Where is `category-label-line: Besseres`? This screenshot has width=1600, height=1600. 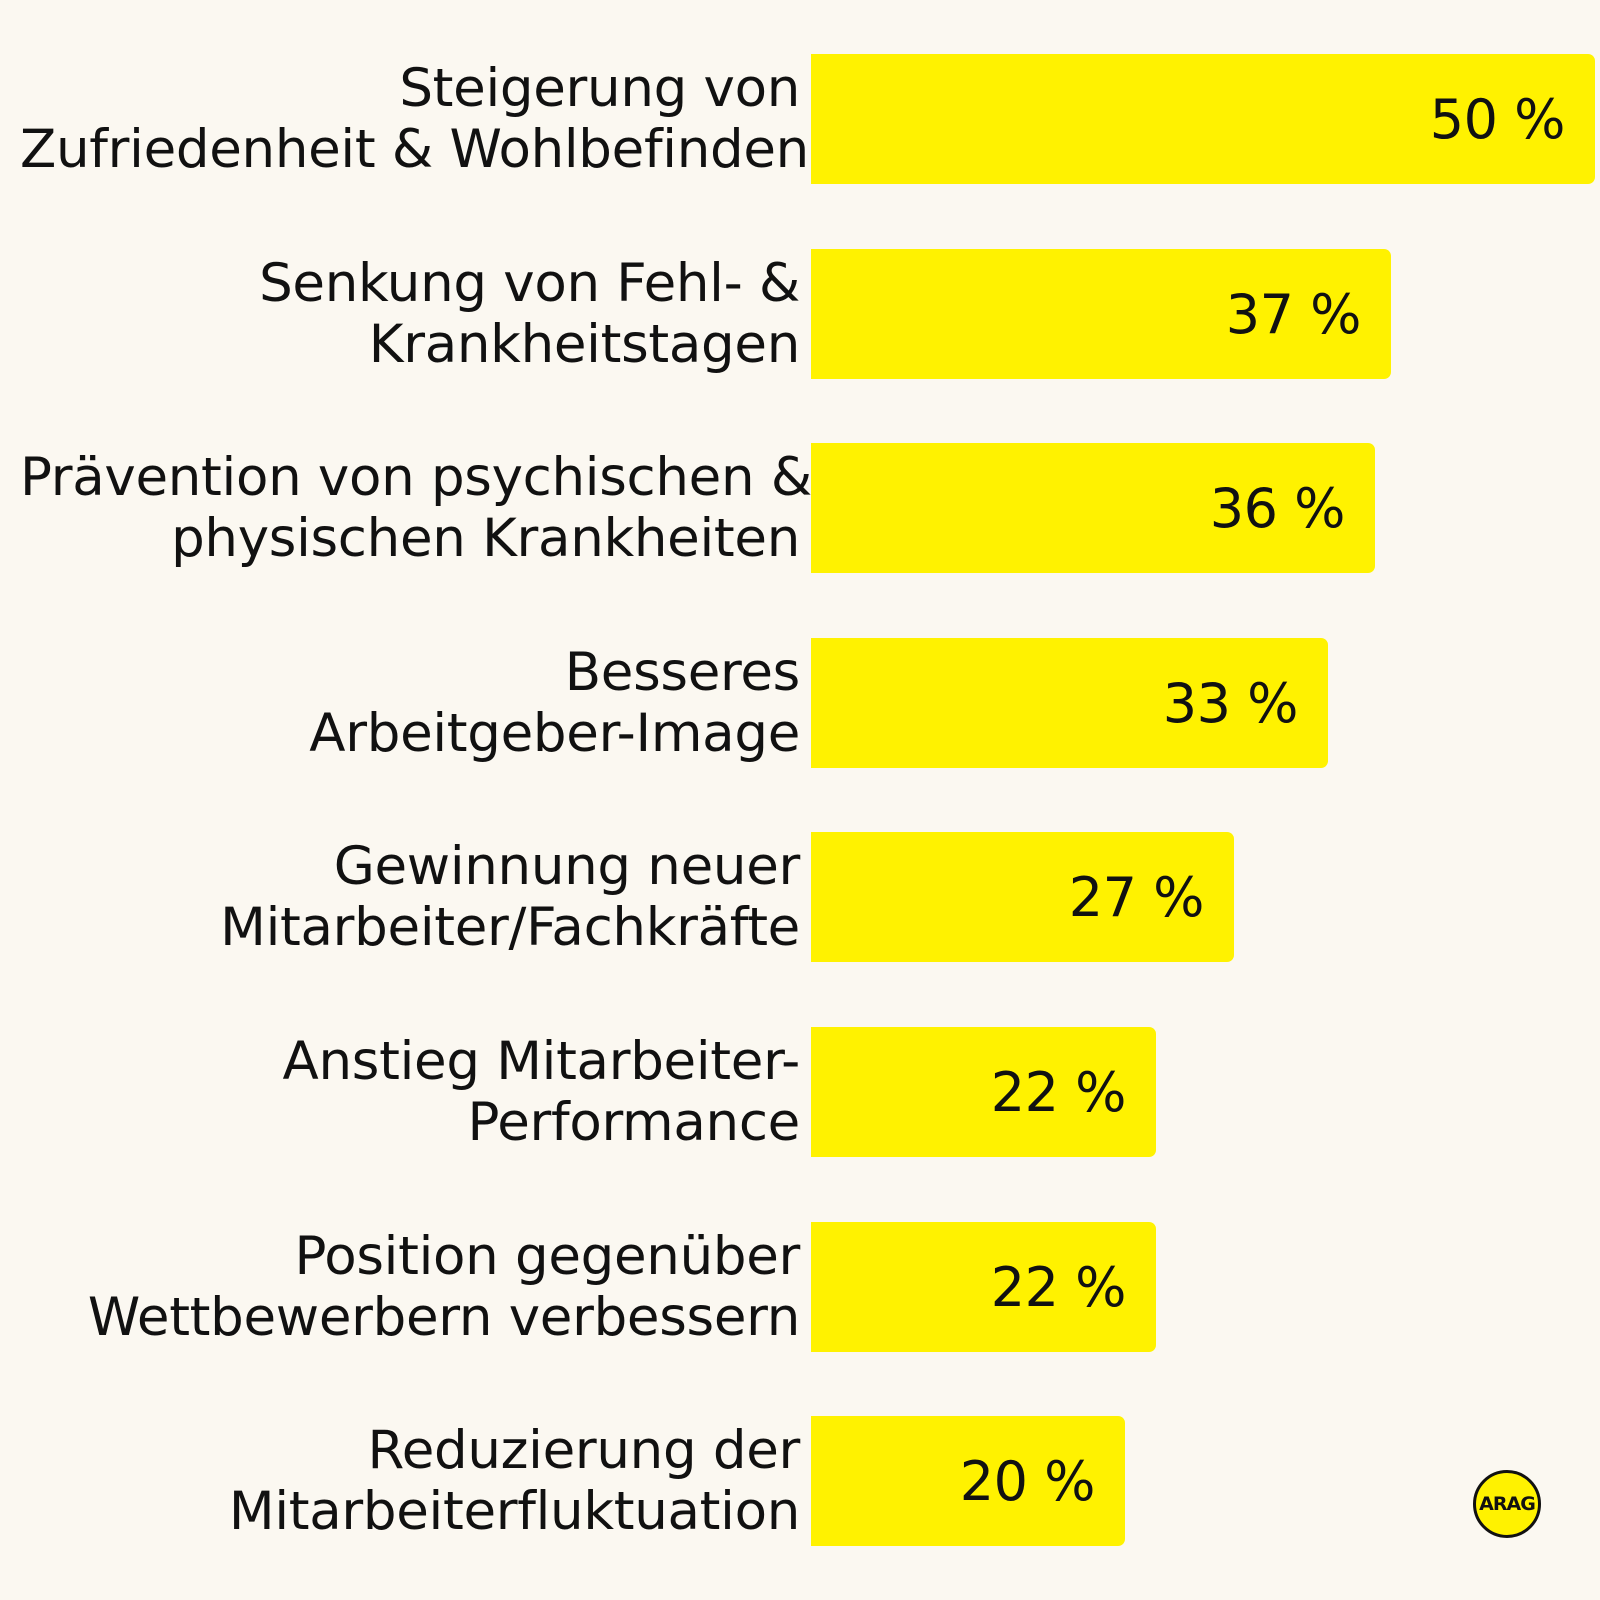
category-label-line: Besseres is located at coordinates (682, 672).